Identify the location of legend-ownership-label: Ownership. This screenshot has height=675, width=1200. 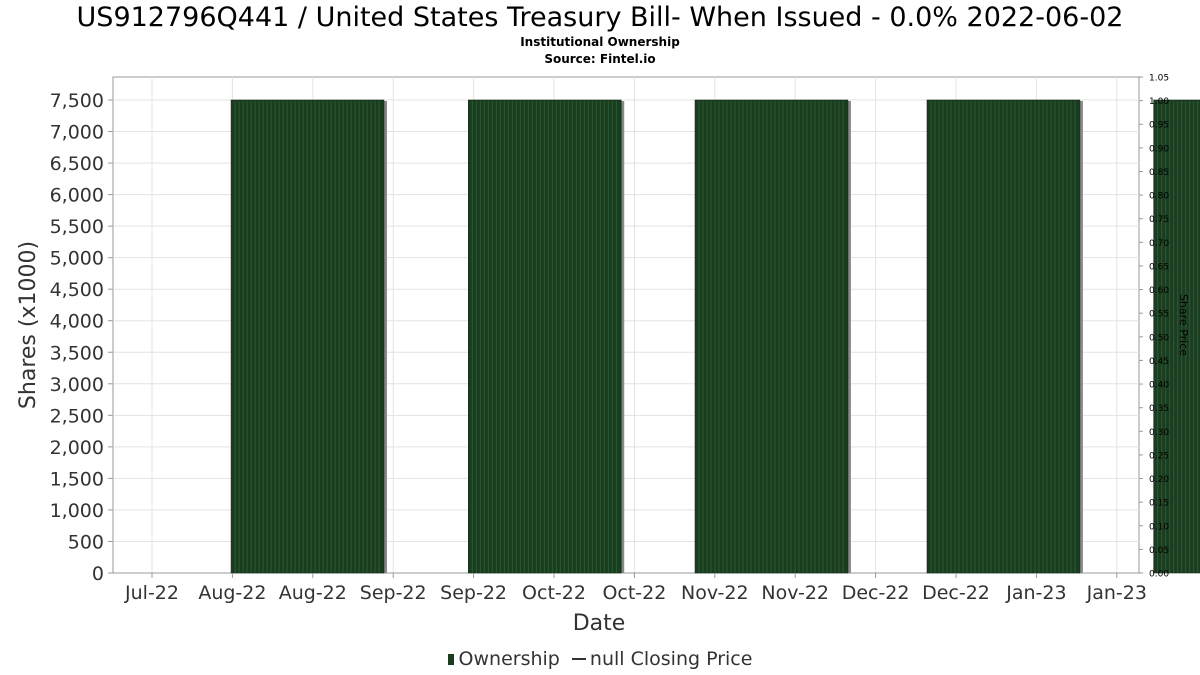
(509, 658).